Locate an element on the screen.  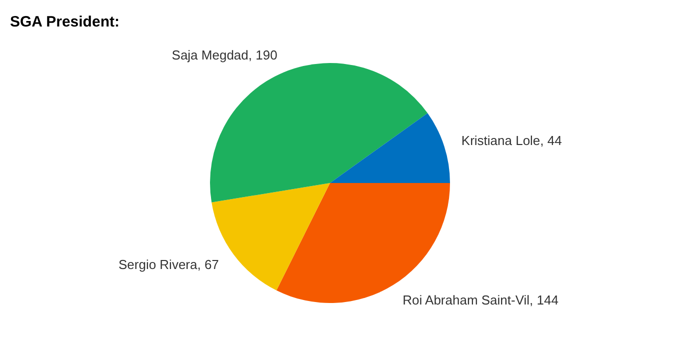
slice-label: Kristiana Lole, 44 is located at coordinates (511, 140).